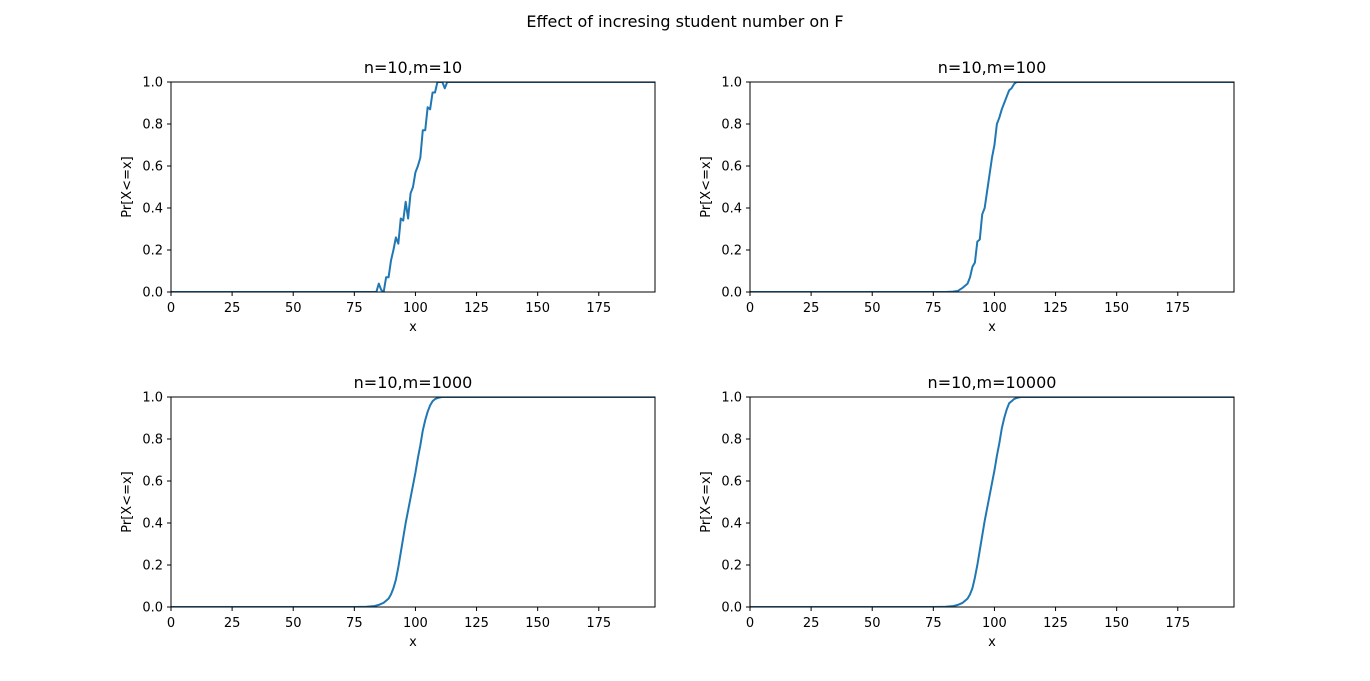 The height and width of the screenshot is (681, 1370). What do you see at coordinates (684, 21) in the screenshot?
I see `figure-title: Effect of incresing student number on F` at bounding box center [684, 21].